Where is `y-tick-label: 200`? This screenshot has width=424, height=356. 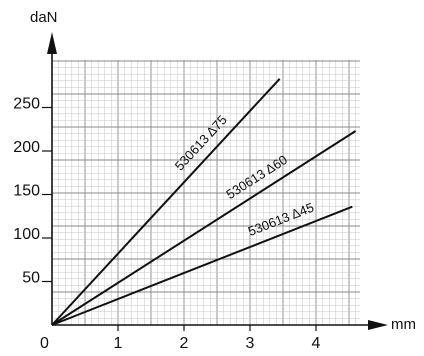 y-tick-label: 200 is located at coordinates (26, 147).